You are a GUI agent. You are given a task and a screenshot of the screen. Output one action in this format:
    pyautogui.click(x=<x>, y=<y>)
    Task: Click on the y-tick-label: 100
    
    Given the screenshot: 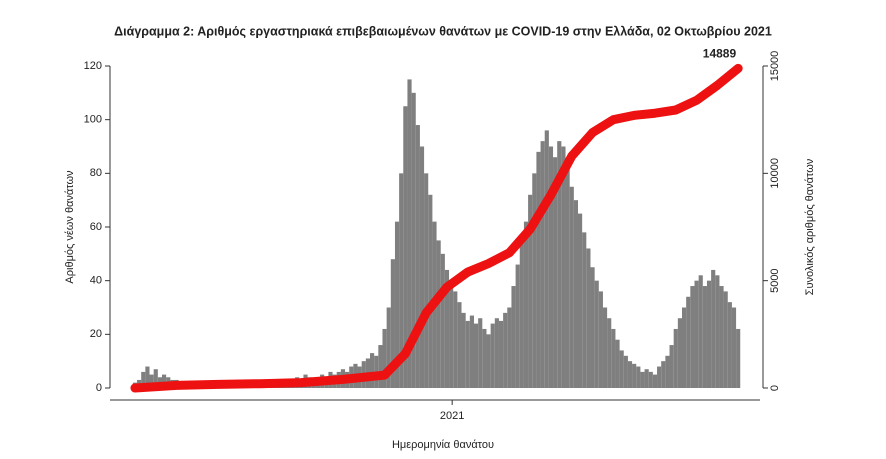 What is the action you would take?
    pyautogui.click(x=93, y=120)
    